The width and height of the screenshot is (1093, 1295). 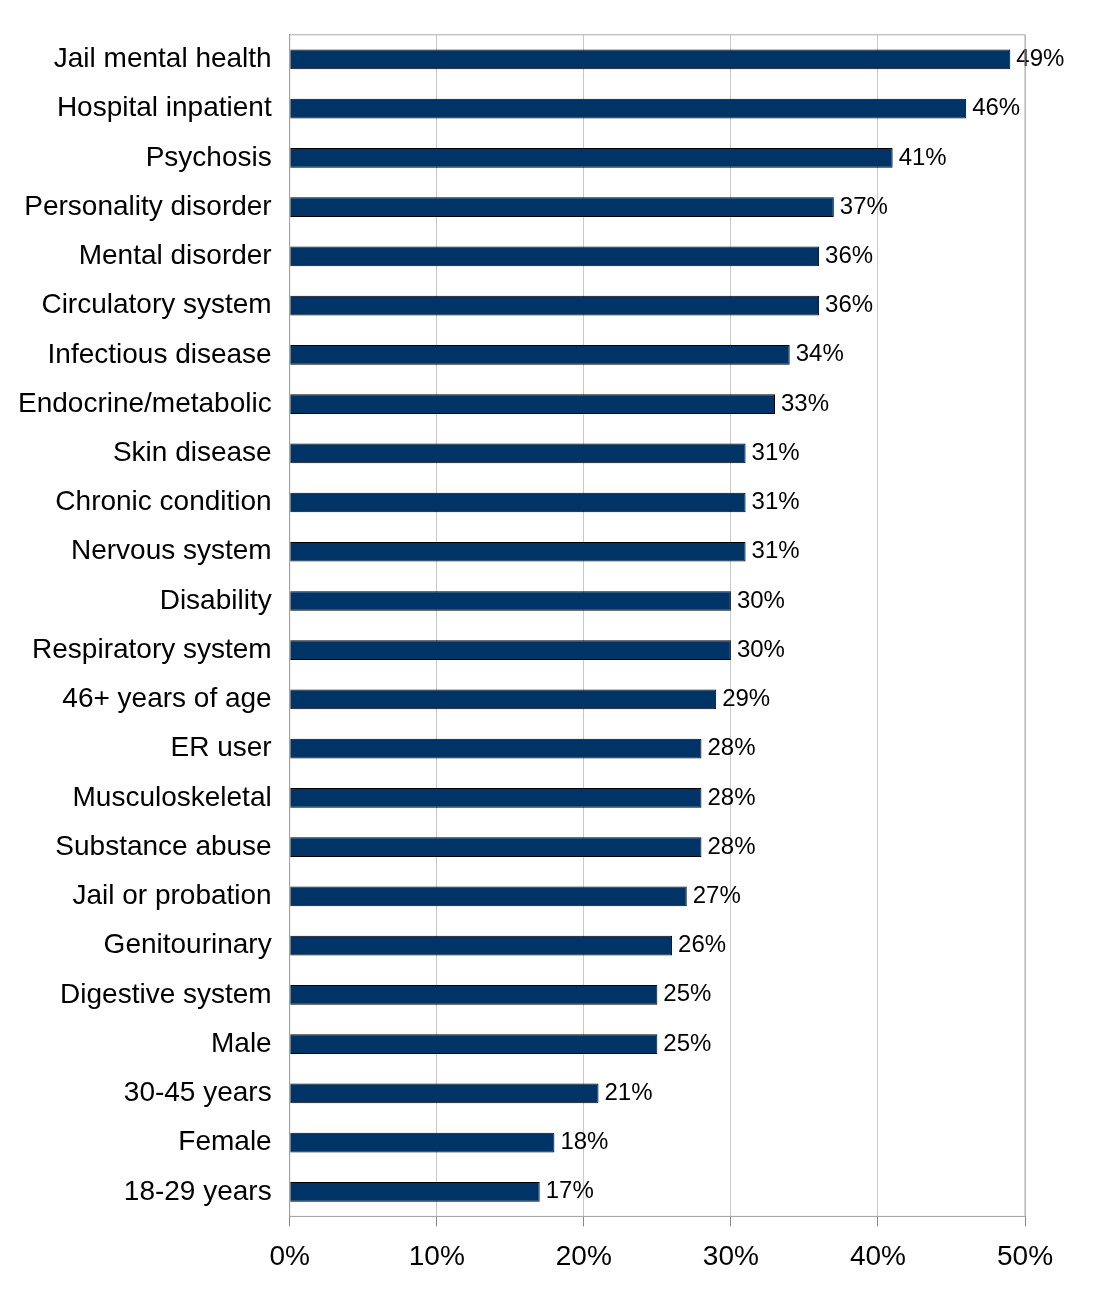 I want to click on y-tick-label: Hospital inpatient, so click(x=164, y=107).